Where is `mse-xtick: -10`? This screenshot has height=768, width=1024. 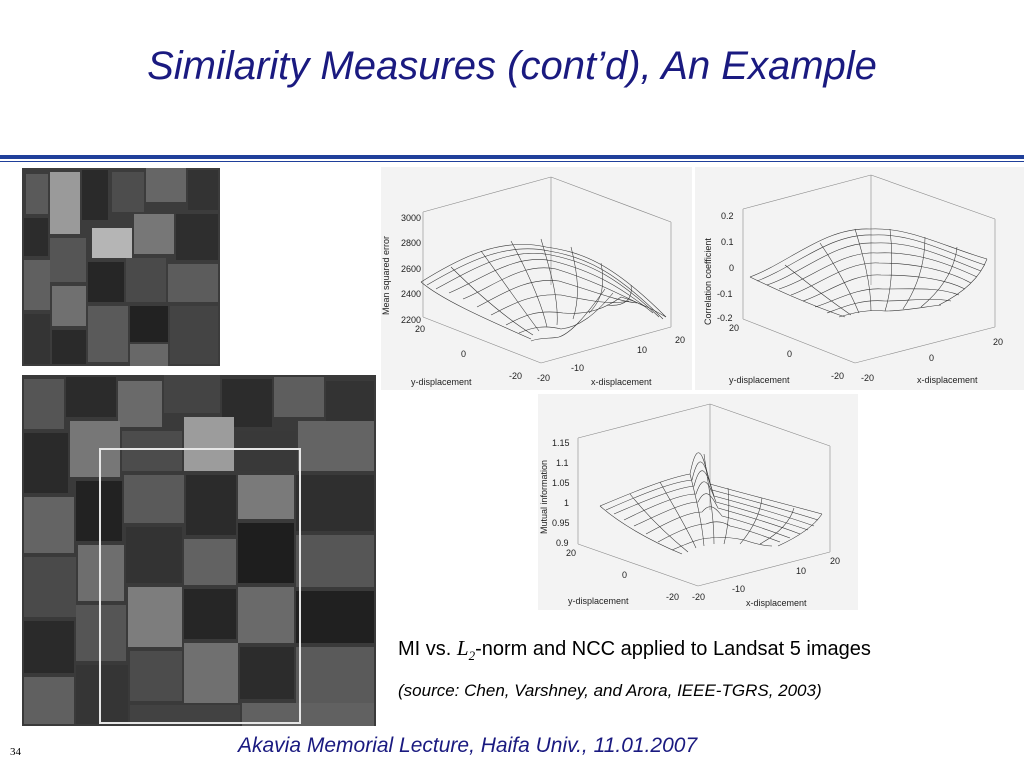
mse-xtick: -10 is located at coordinates (577, 368).